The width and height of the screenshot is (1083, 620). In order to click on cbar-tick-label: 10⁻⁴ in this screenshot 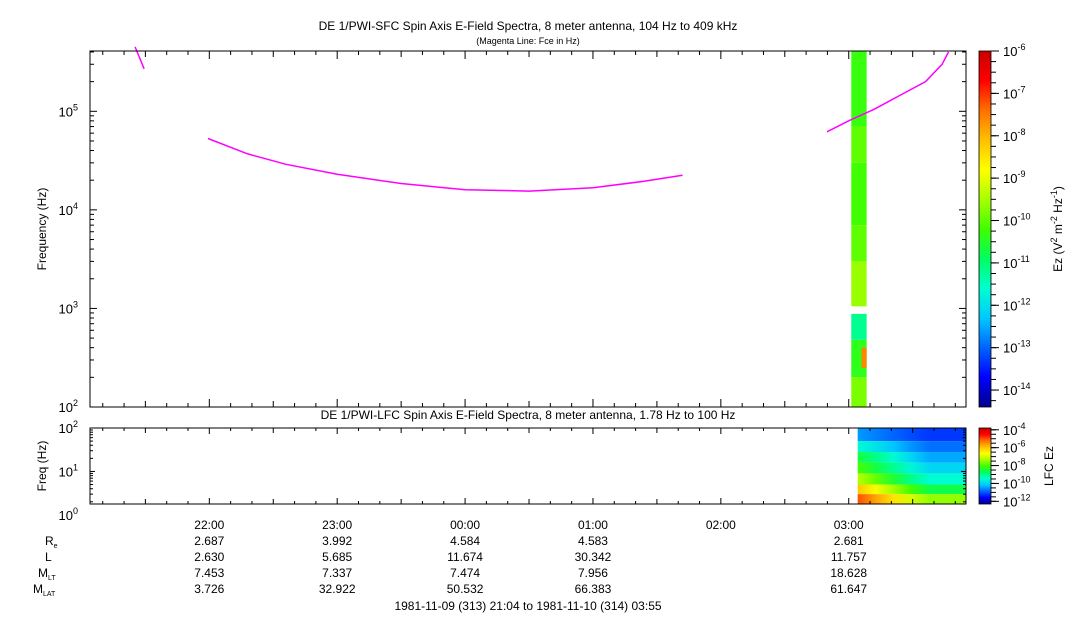, I will do `click(1014, 429)`.